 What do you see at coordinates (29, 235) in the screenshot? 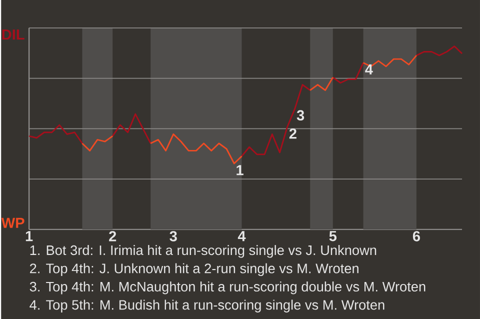
I see `x-tick-label: 1` at bounding box center [29, 235].